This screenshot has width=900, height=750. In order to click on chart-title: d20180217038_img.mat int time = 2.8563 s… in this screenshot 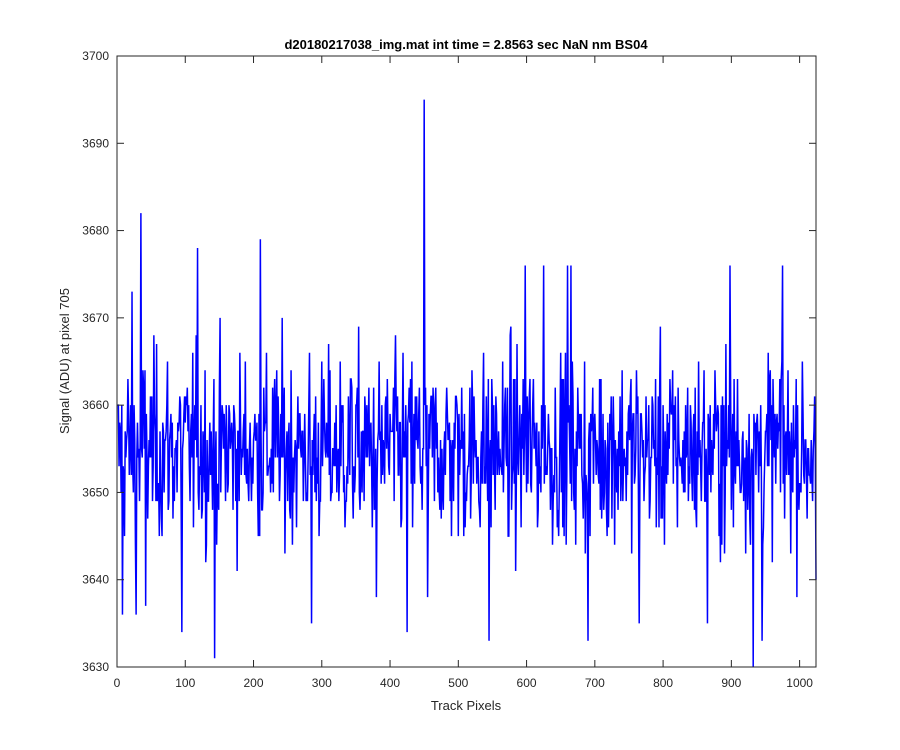, I will do `click(466, 44)`.